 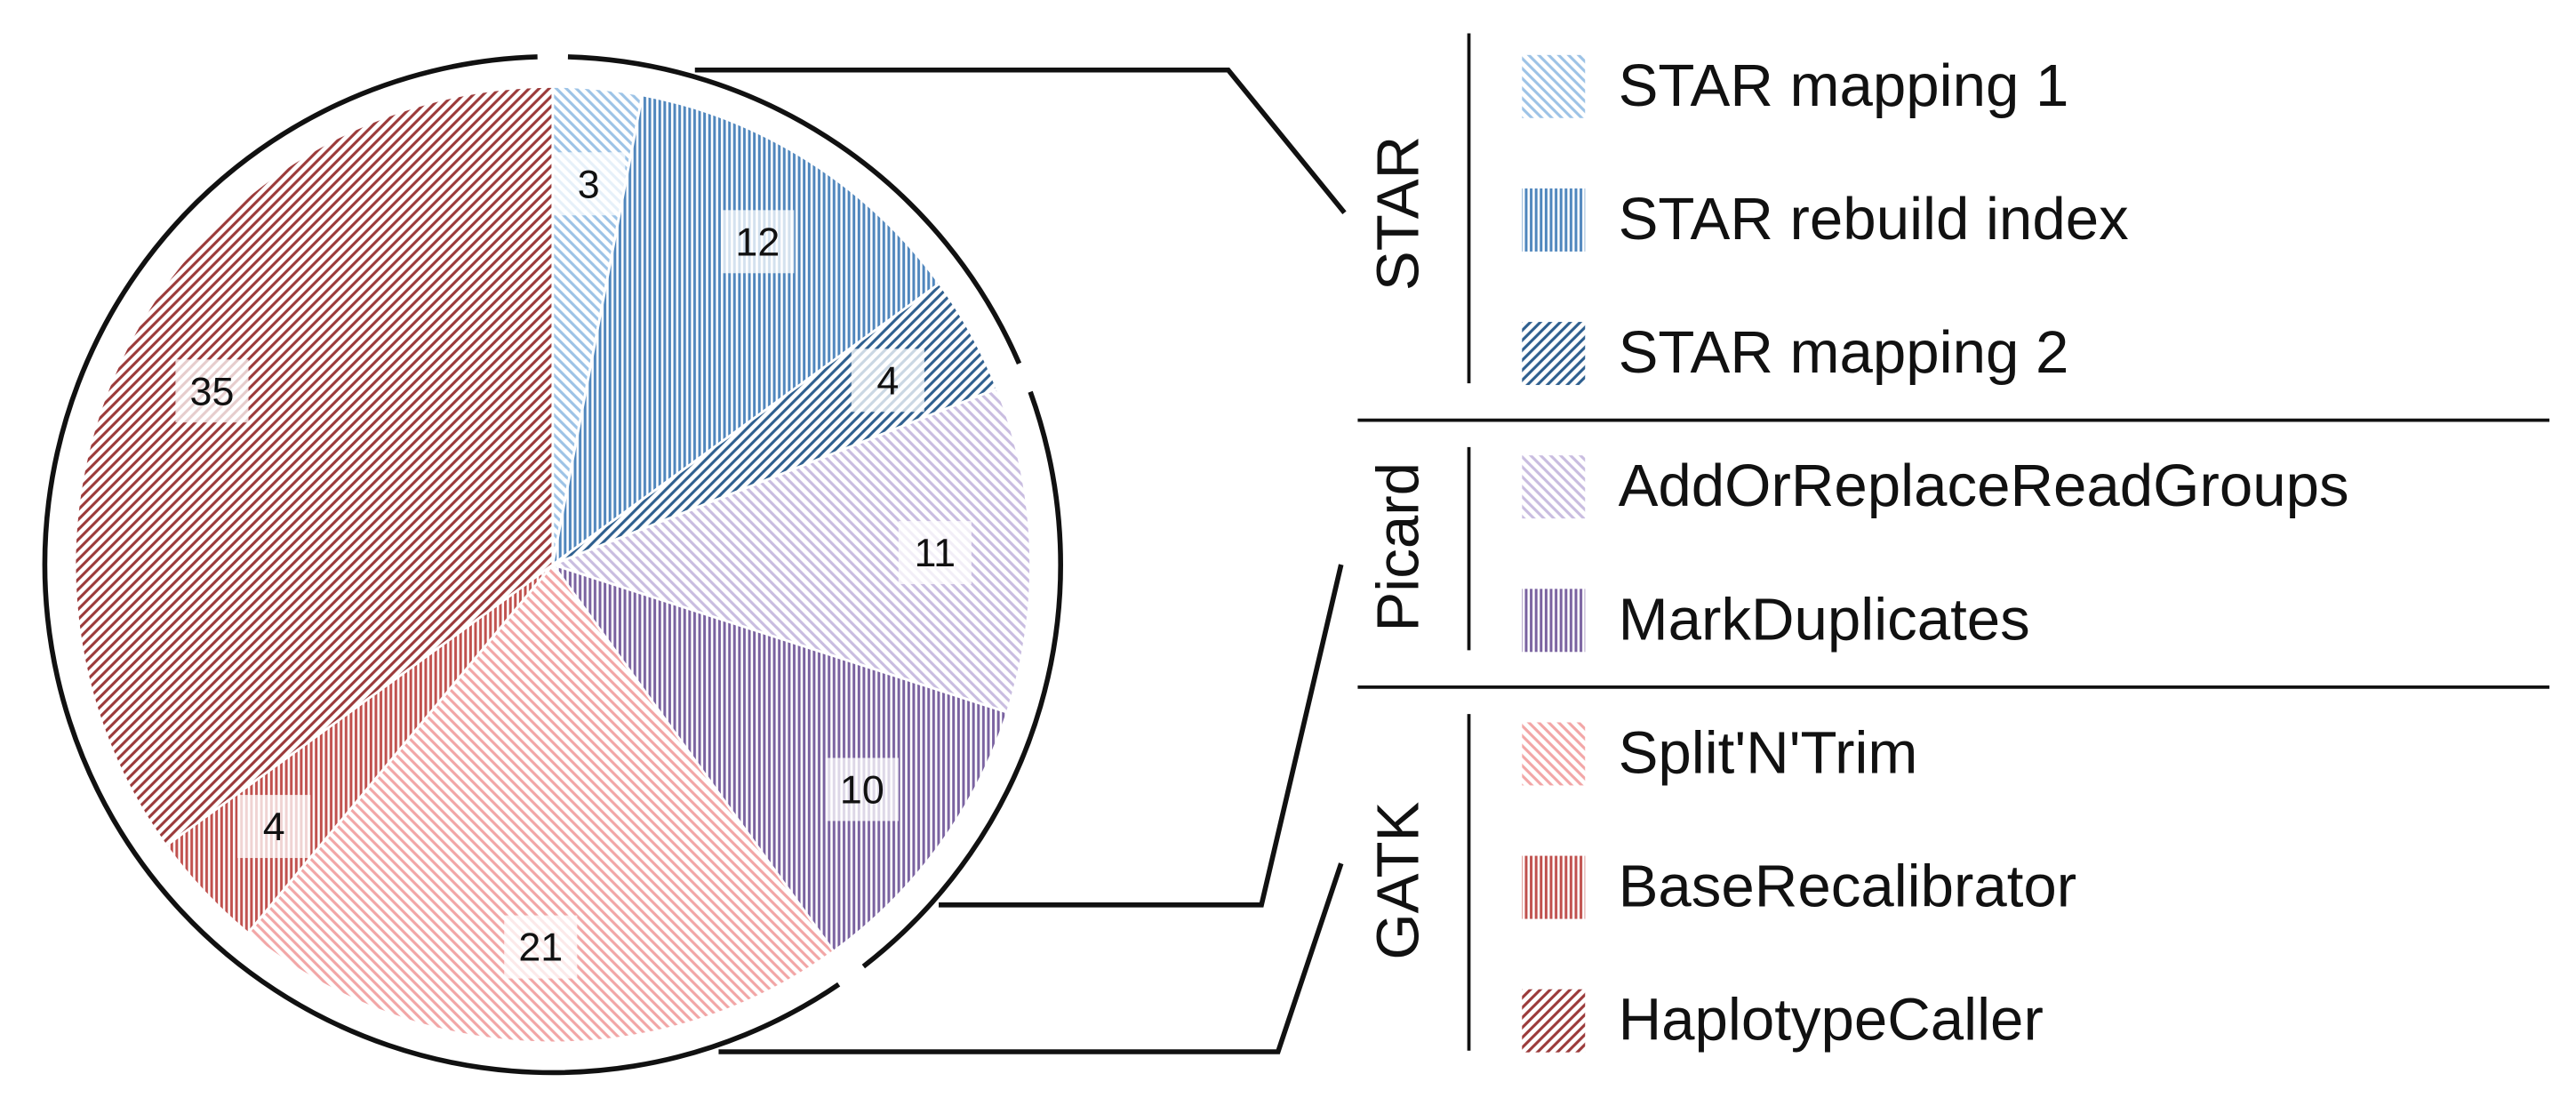 I want to click on group-label: Picard, so click(x=1398, y=547).